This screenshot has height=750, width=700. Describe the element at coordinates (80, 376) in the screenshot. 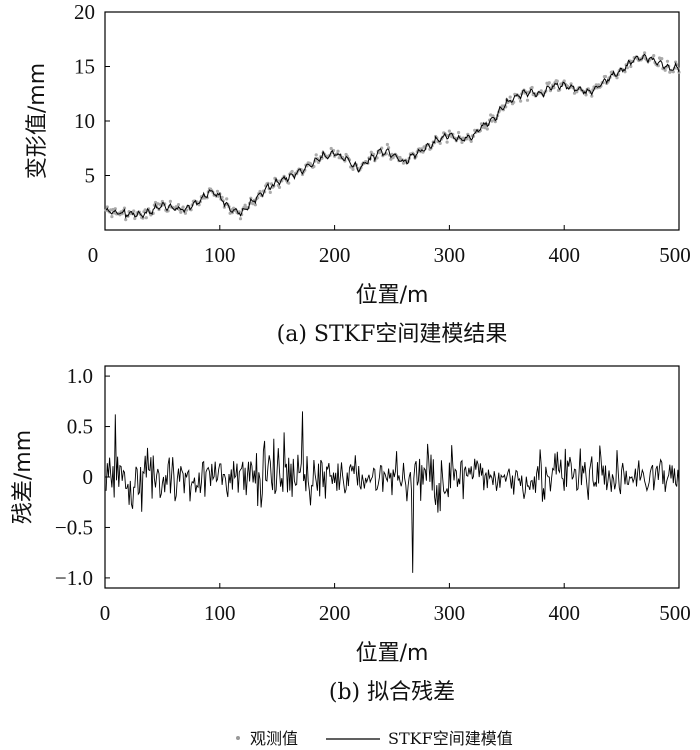

I see `panel-b-ytick-label: 1.0` at that location.